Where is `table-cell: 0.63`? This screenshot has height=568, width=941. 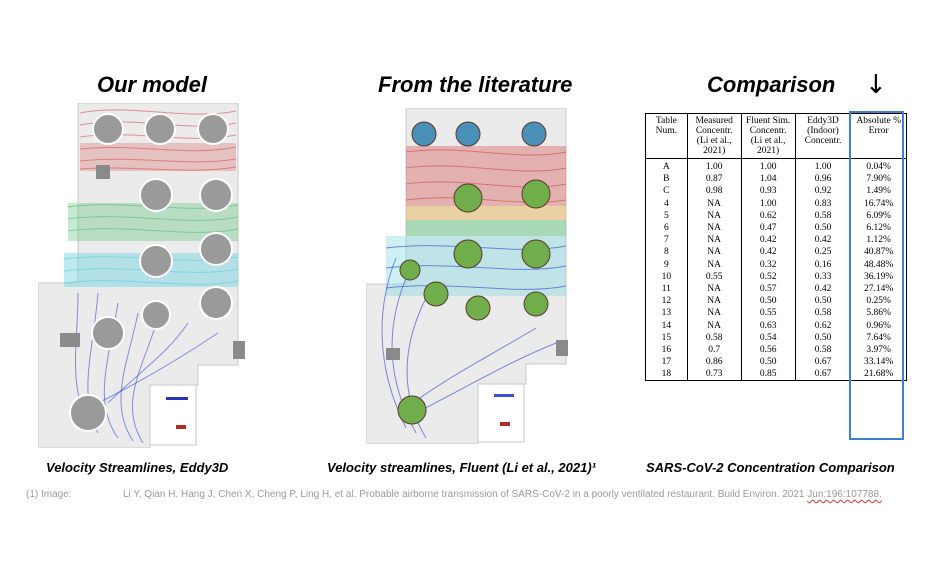 table-cell: 0.63 is located at coordinates (768, 325).